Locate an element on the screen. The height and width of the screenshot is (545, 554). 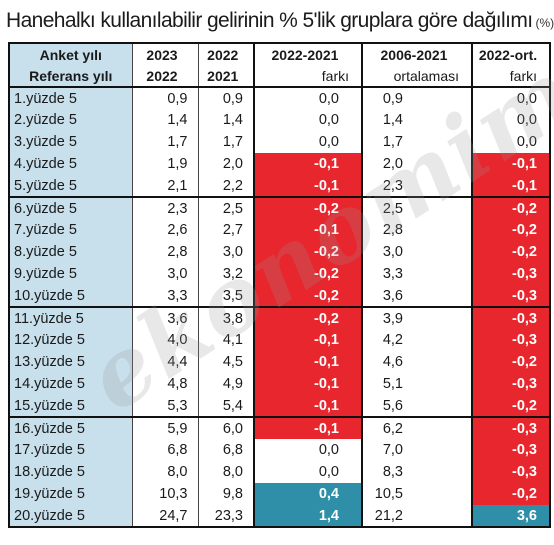
row-label: 15.yüzde 5 is located at coordinates (70, 406).